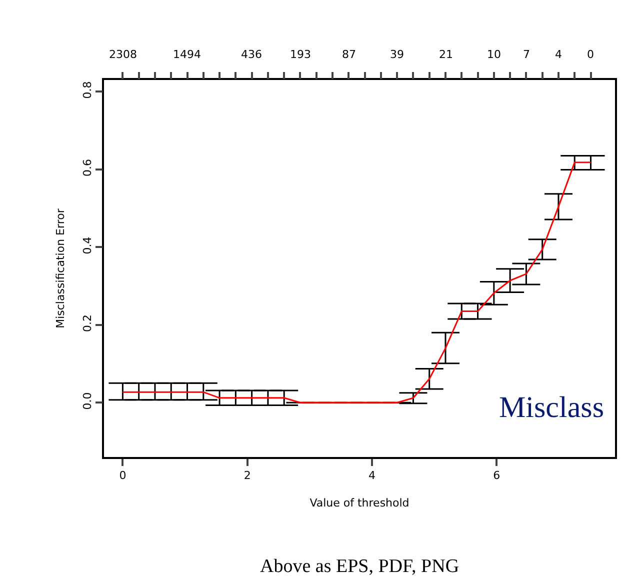 This screenshot has height=577, width=637. I want to click on annotation: 21, so click(446, 54).